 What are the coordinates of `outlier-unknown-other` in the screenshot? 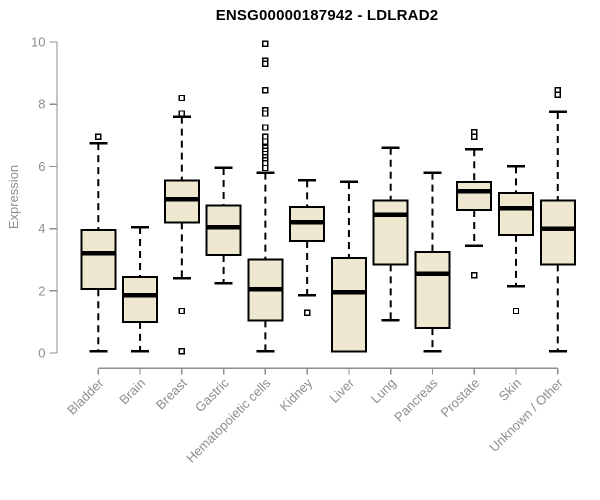 It's located at (557, 95).